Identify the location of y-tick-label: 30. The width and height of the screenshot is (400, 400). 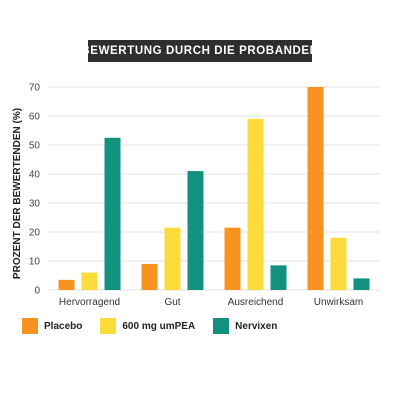
(35, 204).